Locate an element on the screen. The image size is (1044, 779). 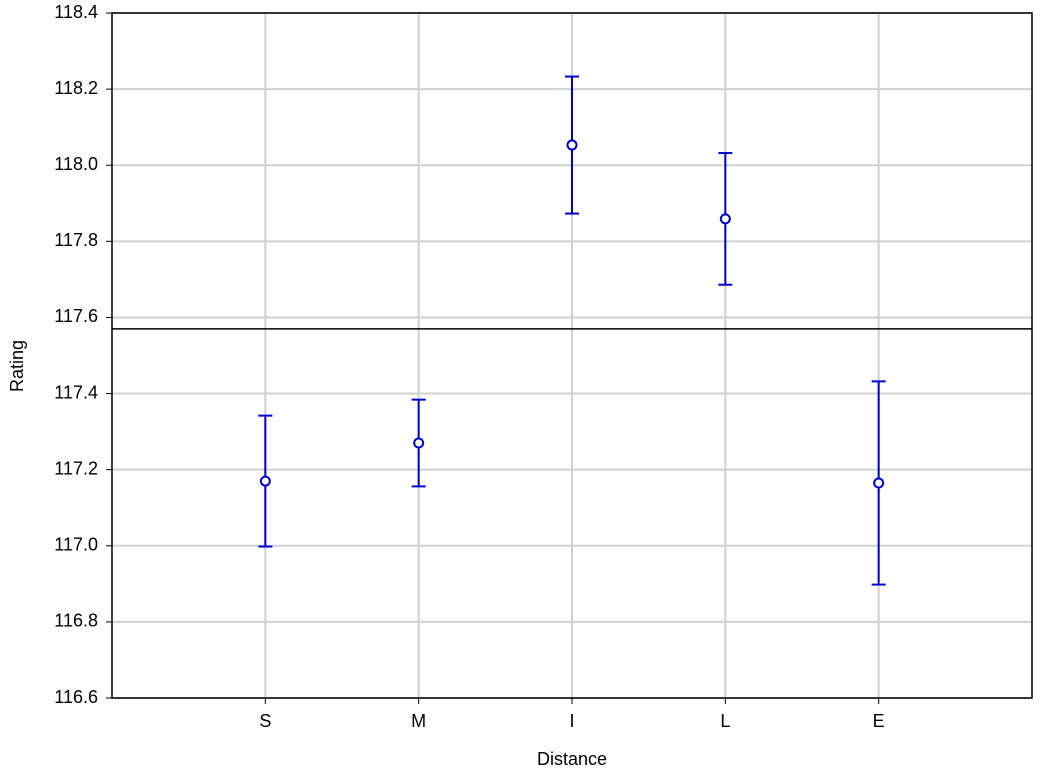
x-tick-label: I is located at coordinates (571, 721).